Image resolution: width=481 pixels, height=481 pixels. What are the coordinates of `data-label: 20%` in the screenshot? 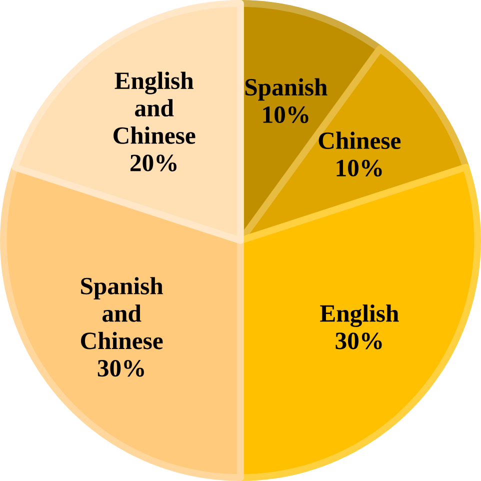 It's located at (153, 163).